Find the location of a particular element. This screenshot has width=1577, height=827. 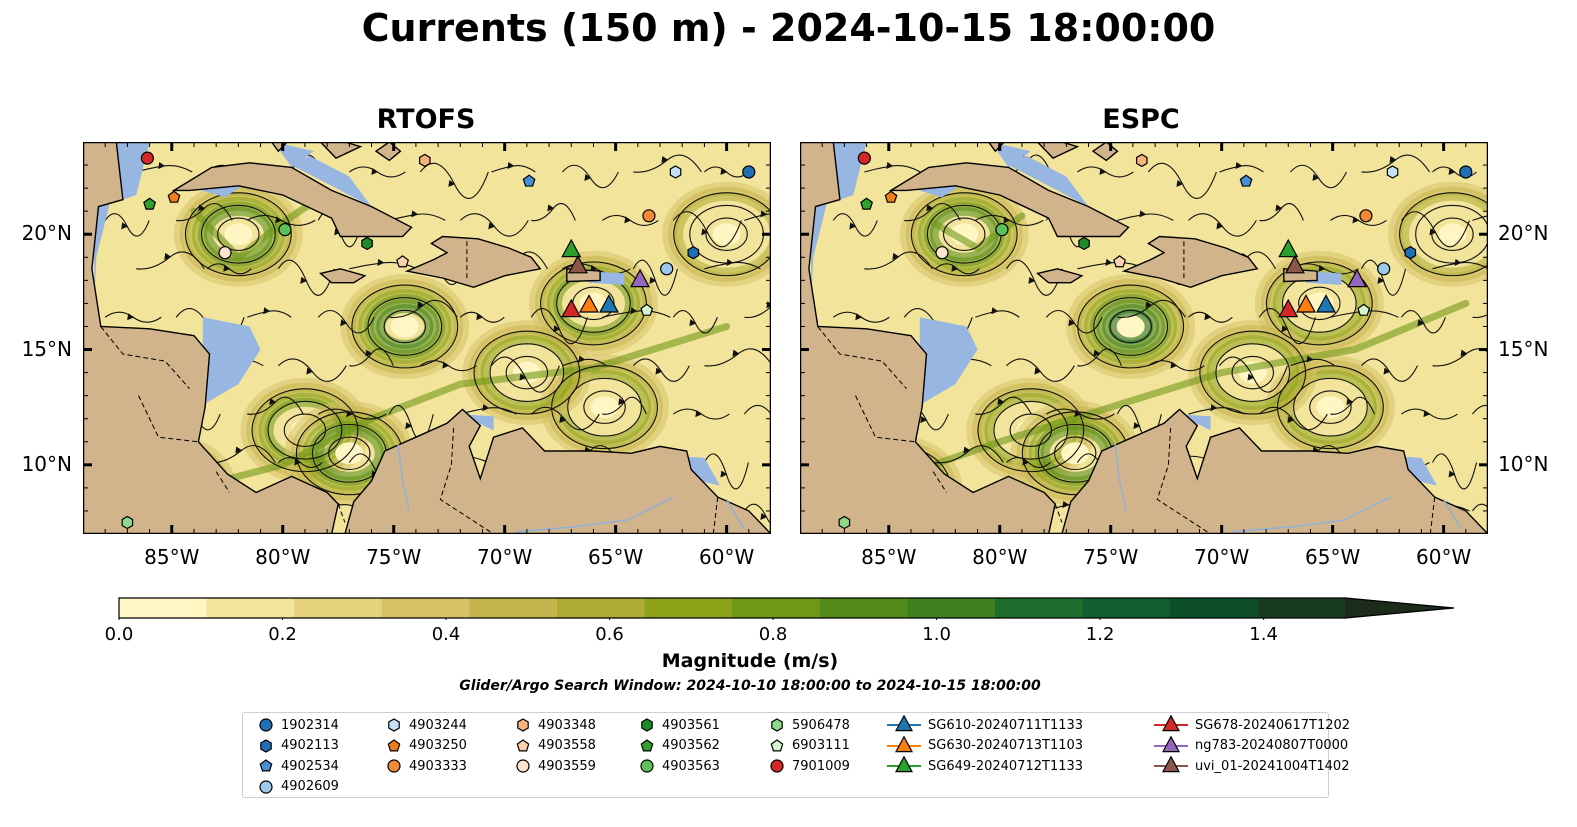

legend-item: 4903561 is located at coordinates (679, 725).